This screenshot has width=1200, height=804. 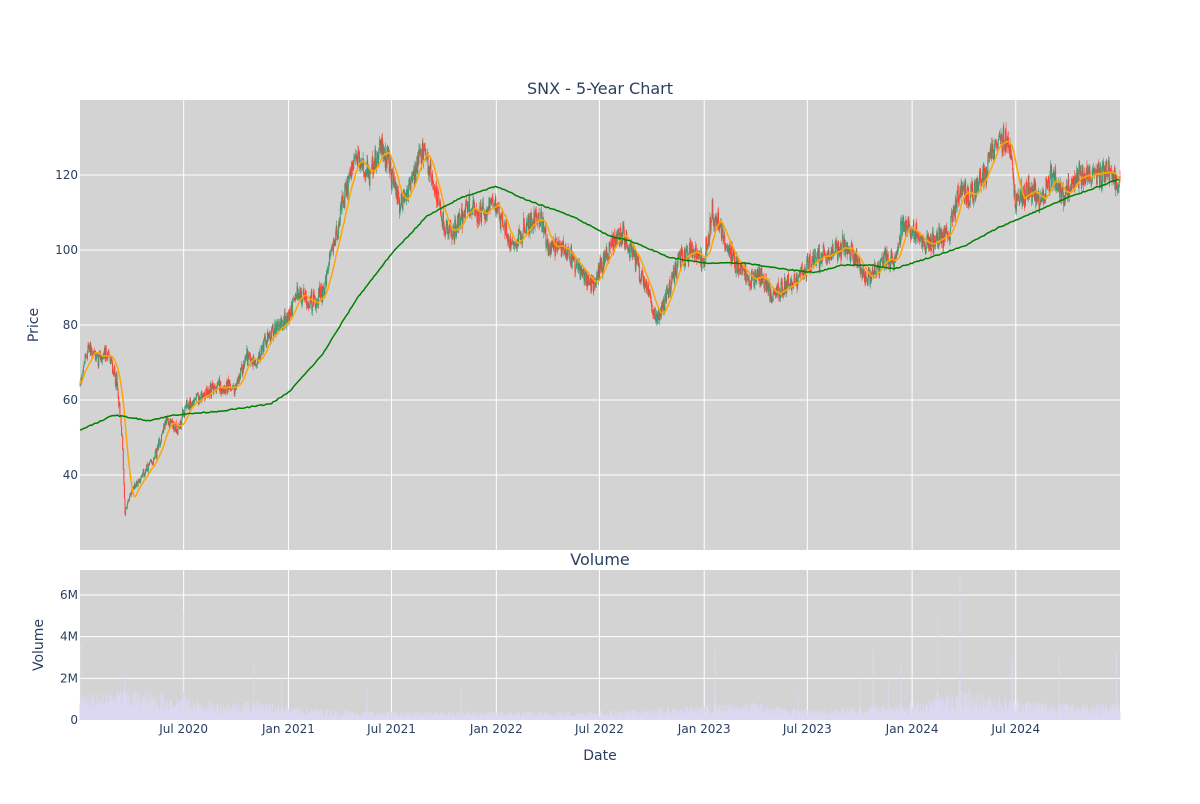 I want to click on price-y-tick-label: 80, so click(x=70, y=325).